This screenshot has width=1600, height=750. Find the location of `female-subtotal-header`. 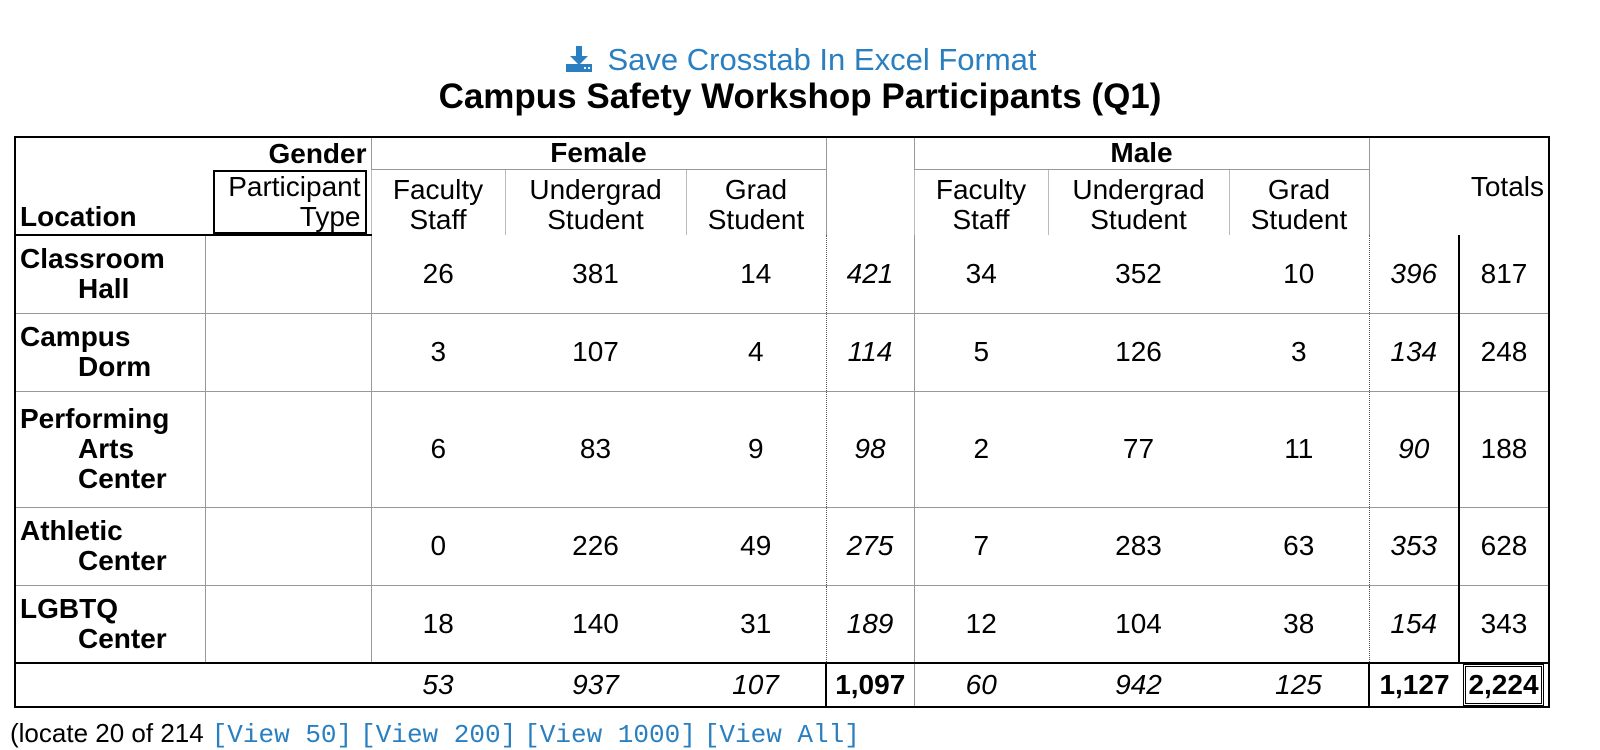

female-subtotal-header is located at coordinates (870, 186).